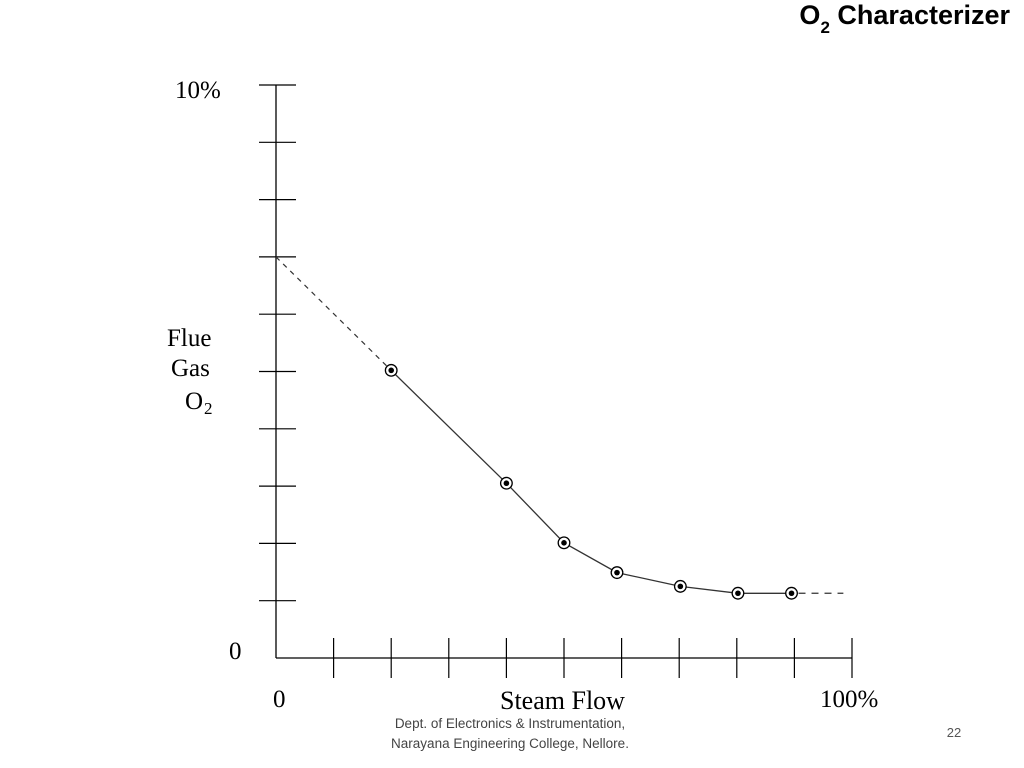 The height and width of the screenshot is (768, 1024). What do you see at coordinates (190, 368) in the screenshot?
I see `y-axis-label-line2: Gas` at bounding box center [190, 368].